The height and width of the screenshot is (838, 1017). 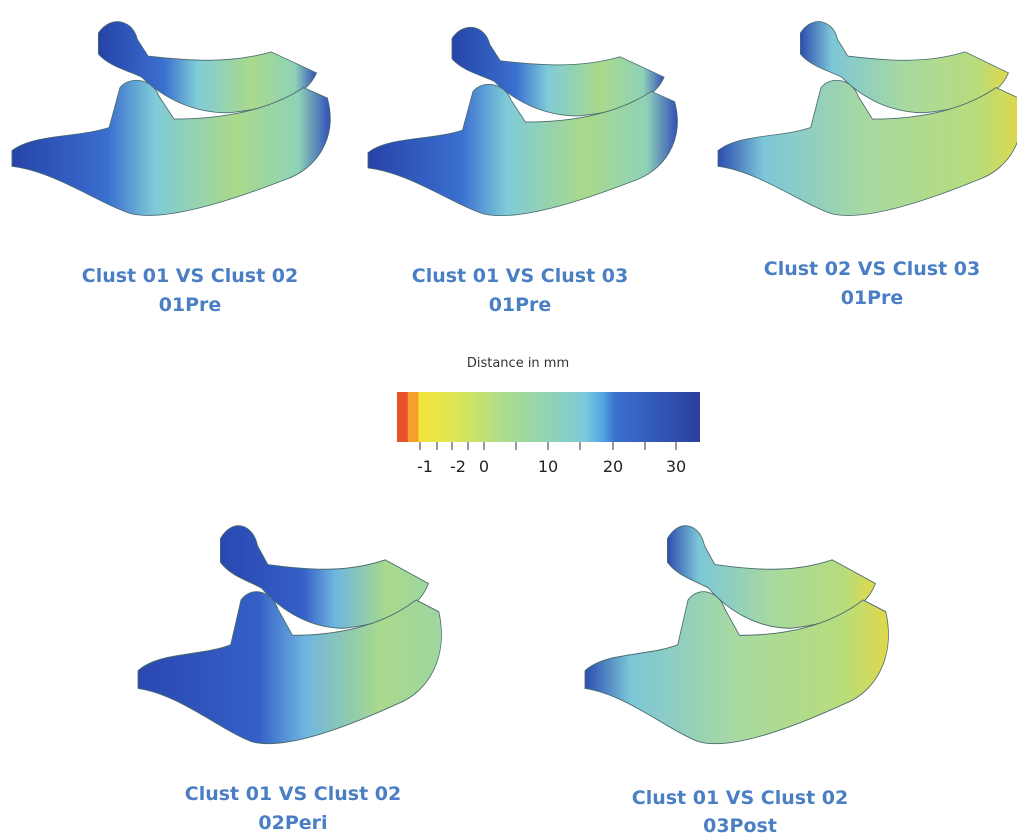 I want to click on colorbar-gradient, so click(x=548, y=417).